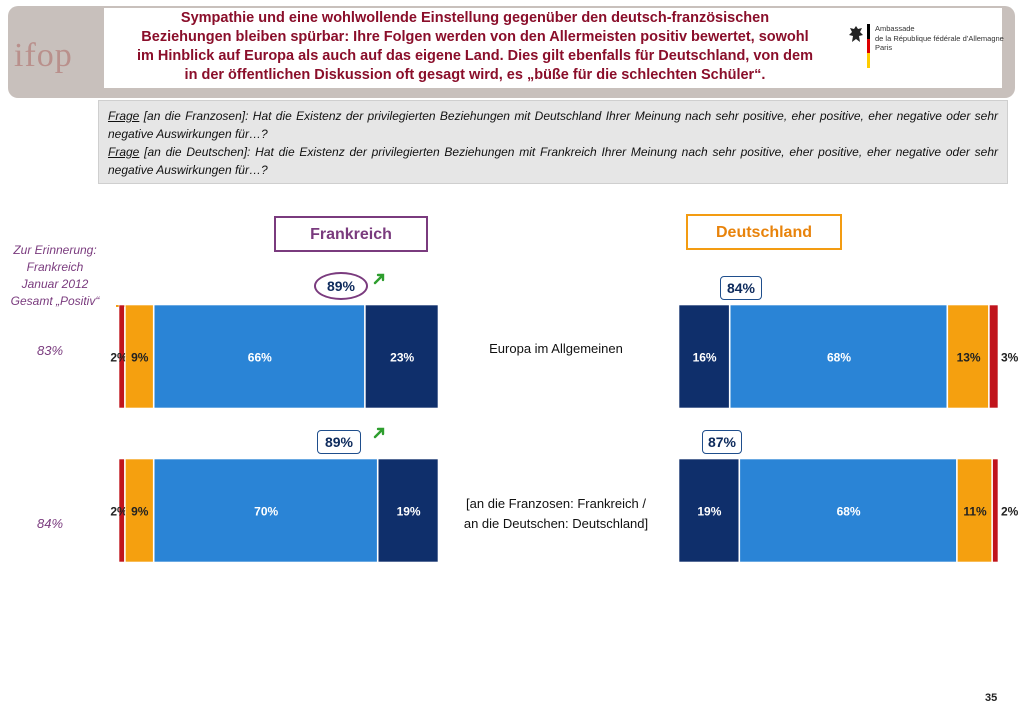 The width and height of the screenshot is (1023, 720). I want to click on total-positive-badge: 84%, so click(741, 288).